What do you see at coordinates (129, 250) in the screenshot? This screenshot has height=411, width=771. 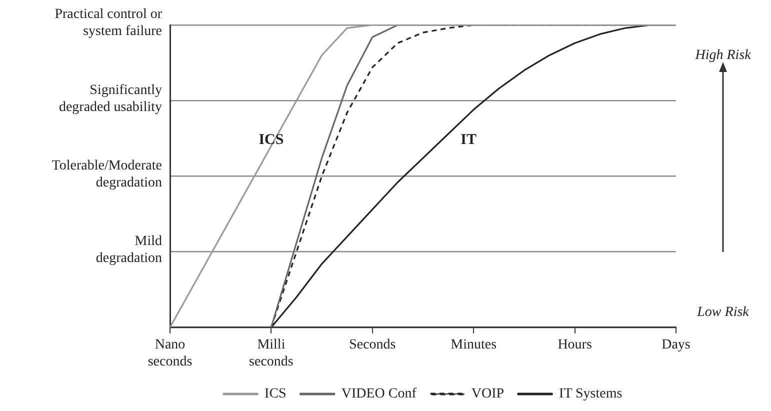 I see `text: Mild degradation` at bounding box center [129, 250].